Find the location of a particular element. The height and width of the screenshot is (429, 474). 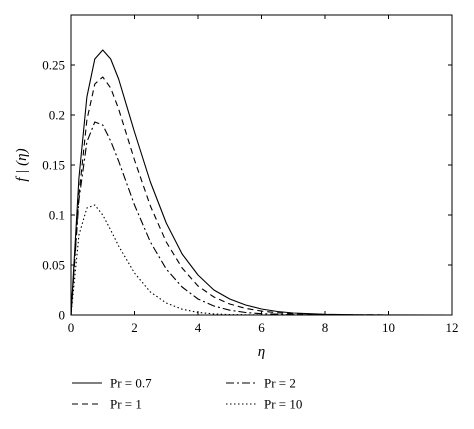

x-tick-label: 2 is located at coordinates (134, 327).